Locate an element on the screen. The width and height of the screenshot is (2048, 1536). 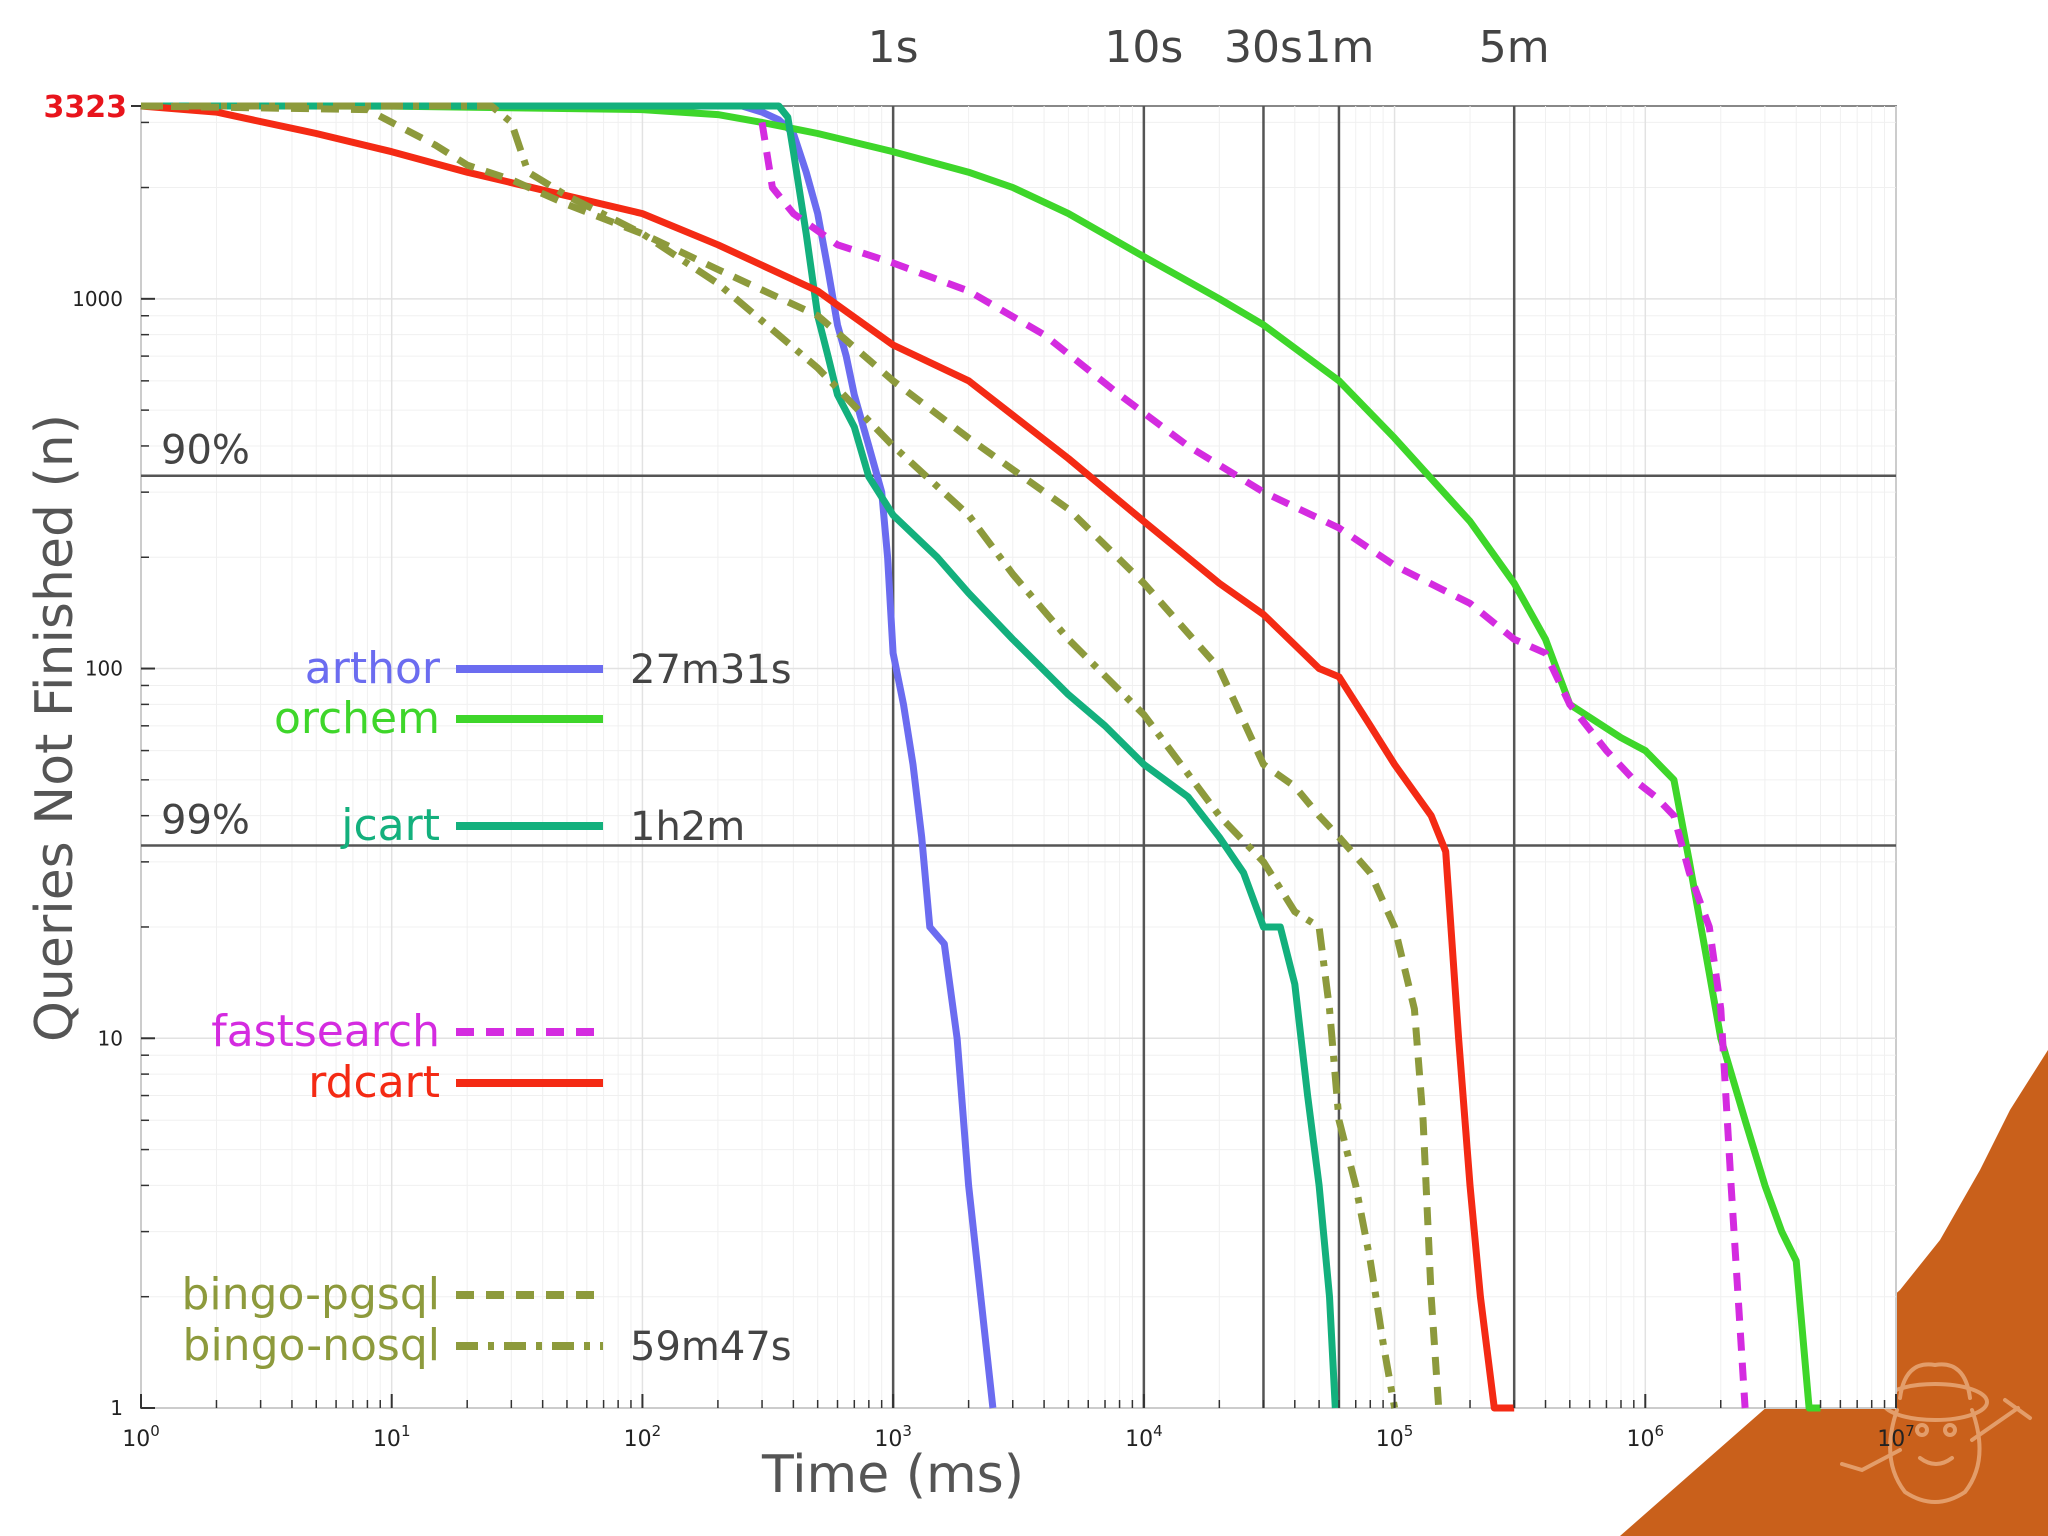
y-tick-label: 1000 is located at coordinates (97, 299).